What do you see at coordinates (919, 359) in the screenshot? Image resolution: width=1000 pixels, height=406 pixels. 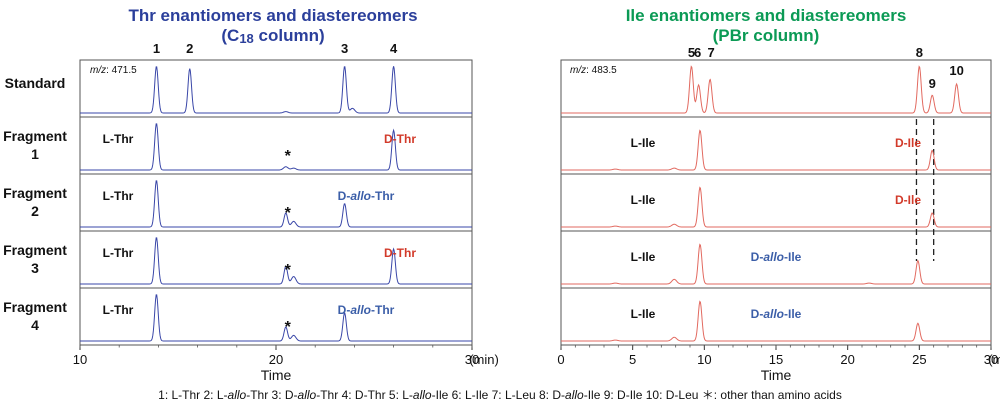 I see `x-tick-label: 25` at bounding box center [919, 359].